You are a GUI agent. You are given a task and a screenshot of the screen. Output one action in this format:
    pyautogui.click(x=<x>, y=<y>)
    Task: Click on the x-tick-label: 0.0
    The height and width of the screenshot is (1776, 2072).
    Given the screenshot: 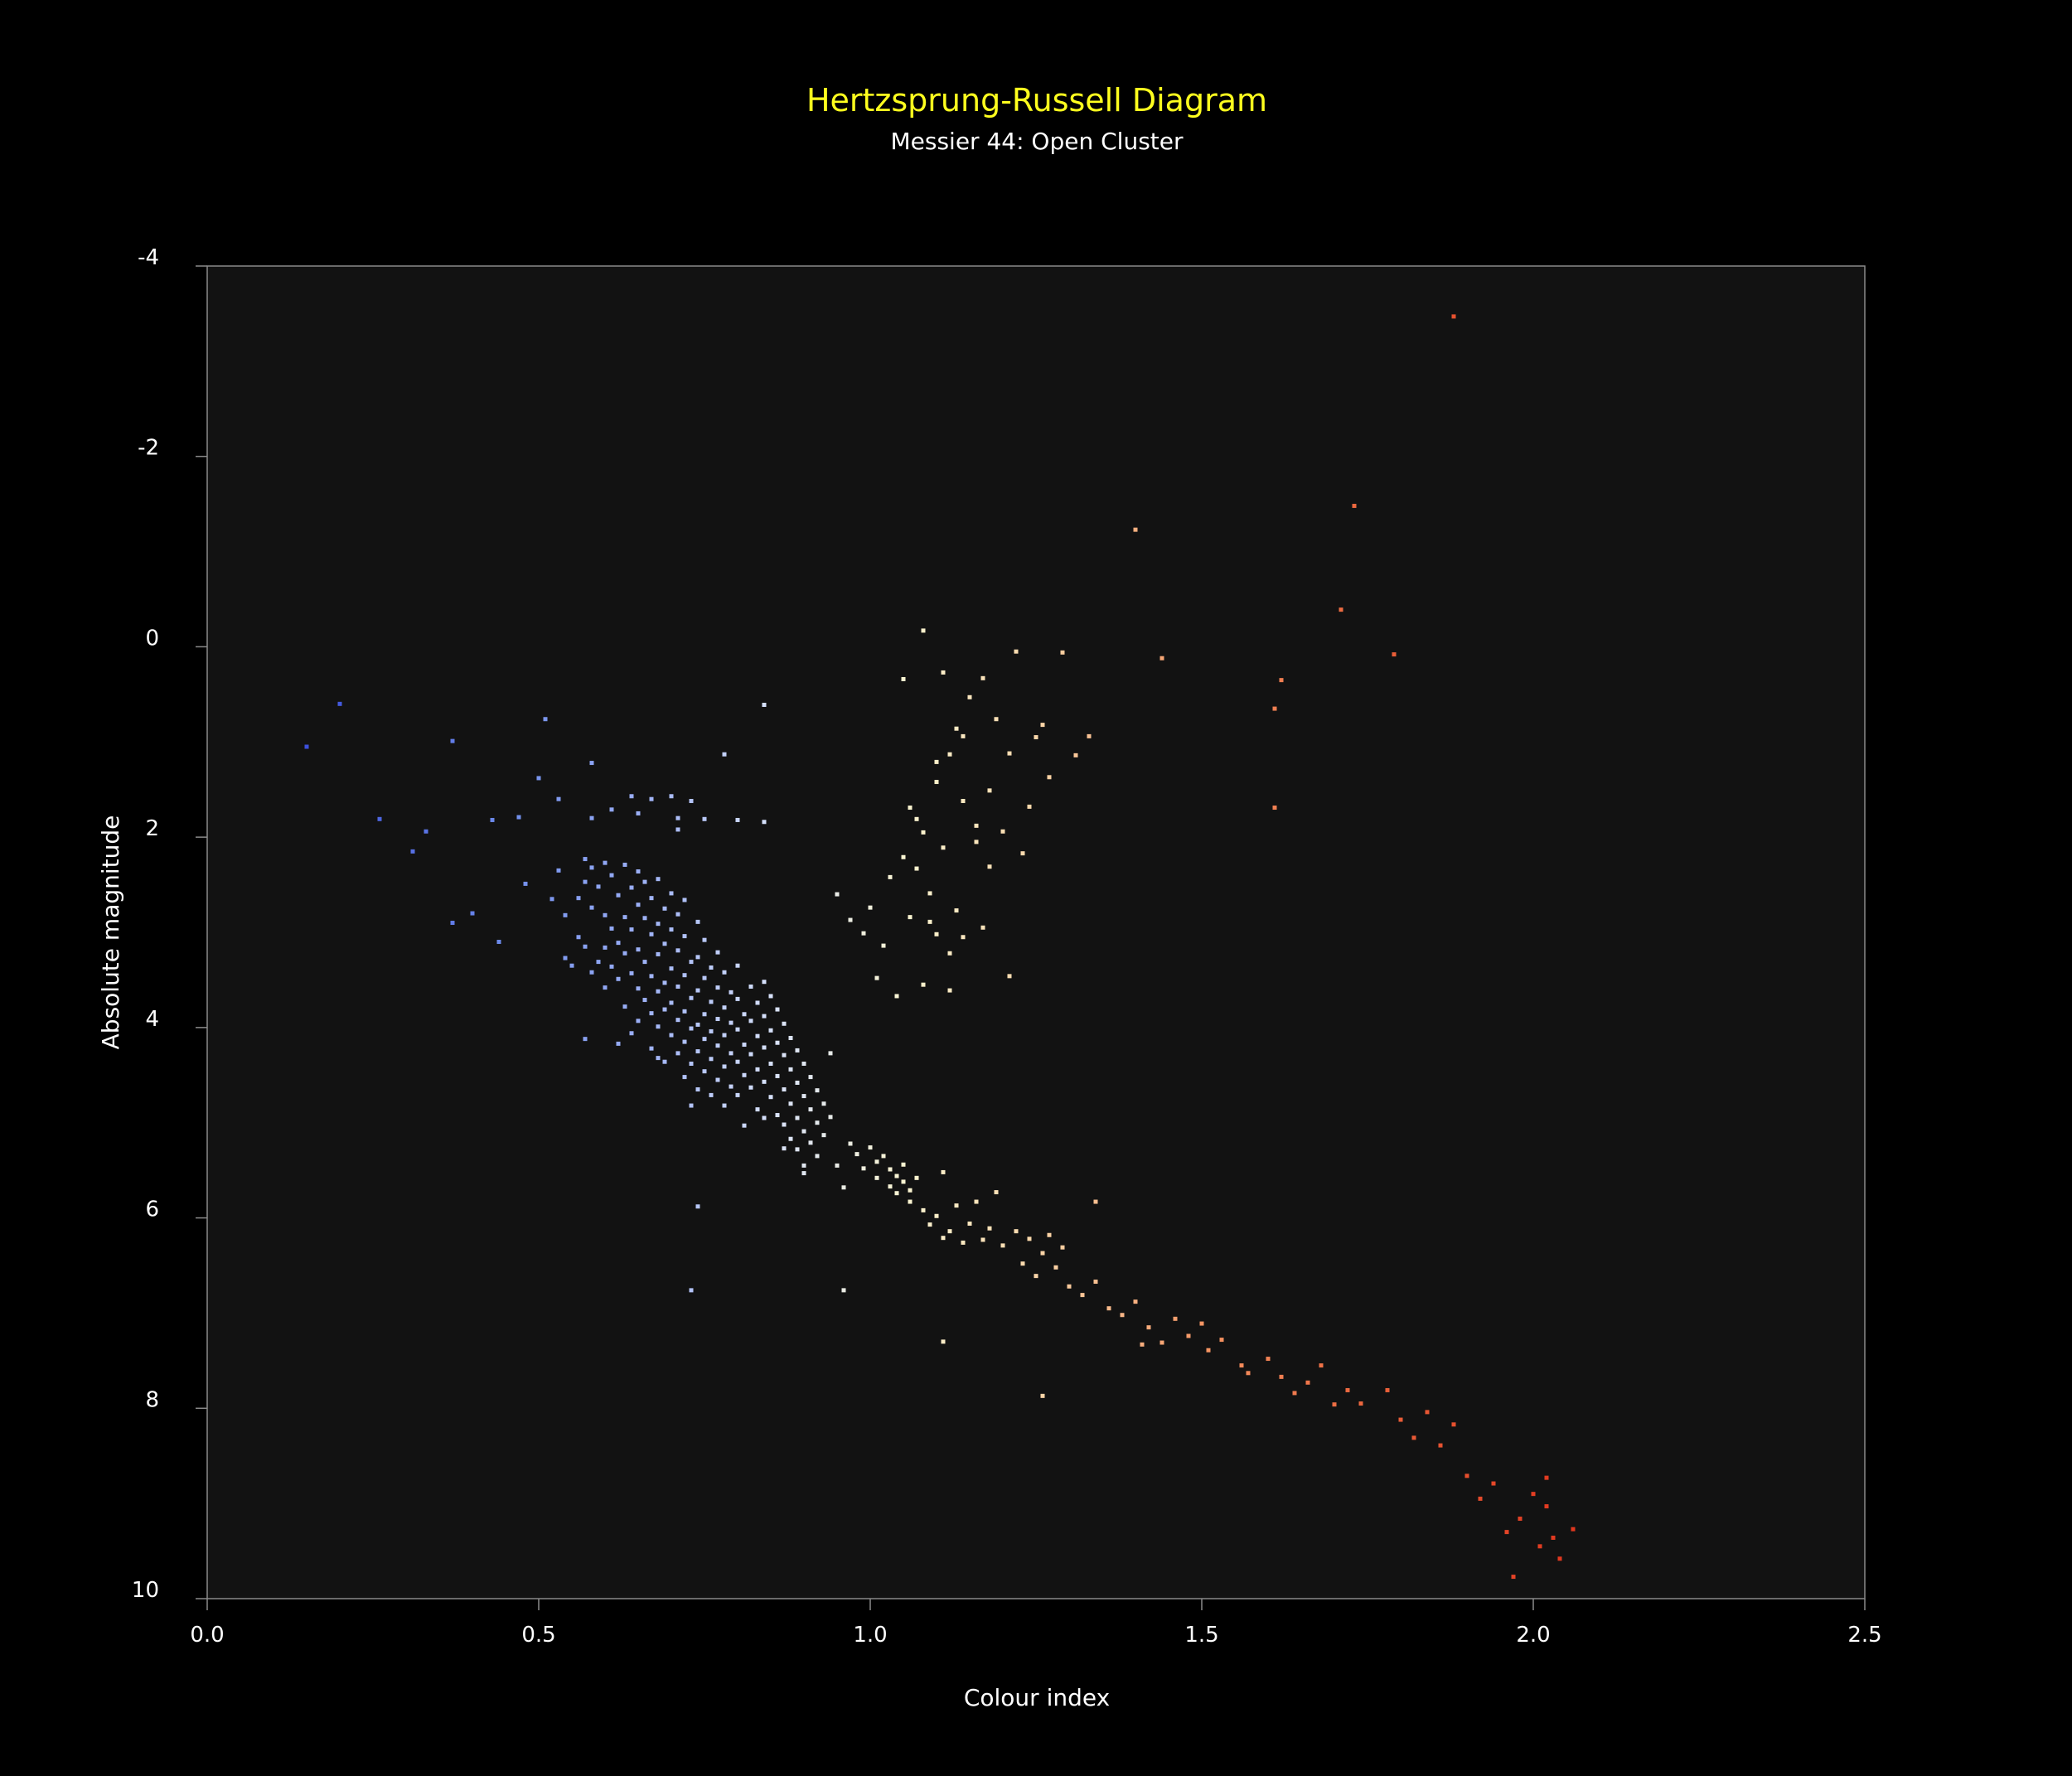 What is the action you would take?
    pyautogui.click(x=207, y=1635)
    